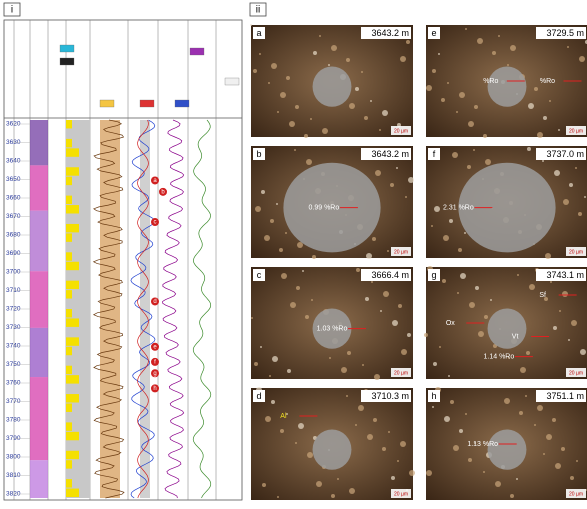  I want to click on depth-label: 3700, so click(13, 272).